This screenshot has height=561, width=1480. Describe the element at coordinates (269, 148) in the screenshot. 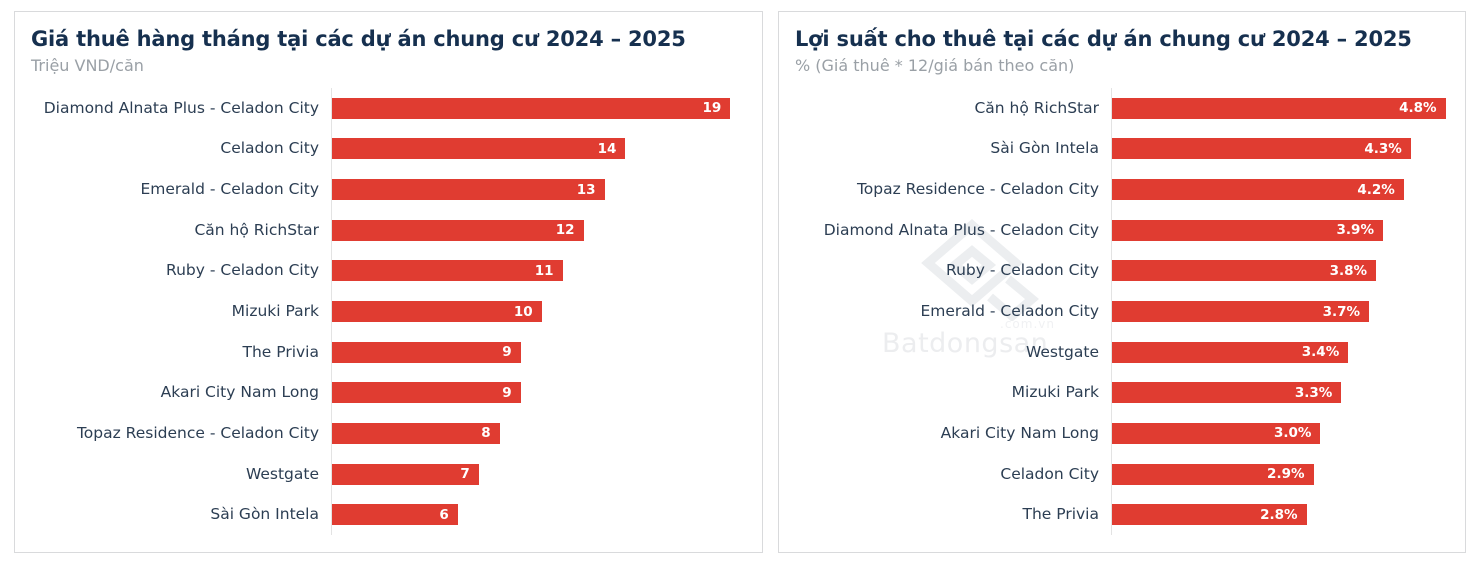

I see `category-label: Celadon City` at that location.